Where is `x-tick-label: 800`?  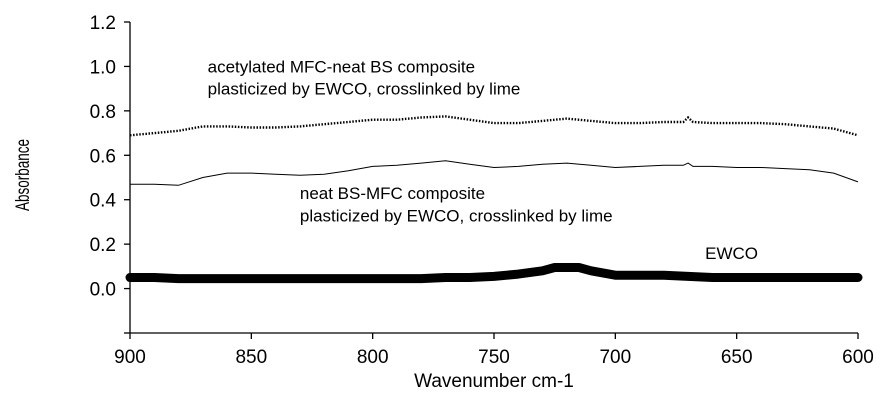 x-tick-label: 800 is located at coordinates (373, 357).